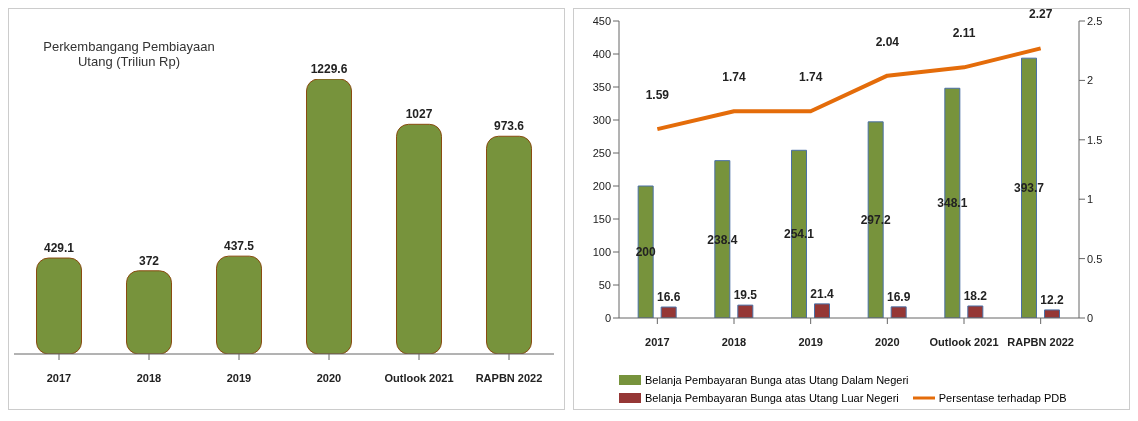 The width and height of the screenshot is (1138, 421). I want to click on data-label: 1229.6, so click(329, 69).